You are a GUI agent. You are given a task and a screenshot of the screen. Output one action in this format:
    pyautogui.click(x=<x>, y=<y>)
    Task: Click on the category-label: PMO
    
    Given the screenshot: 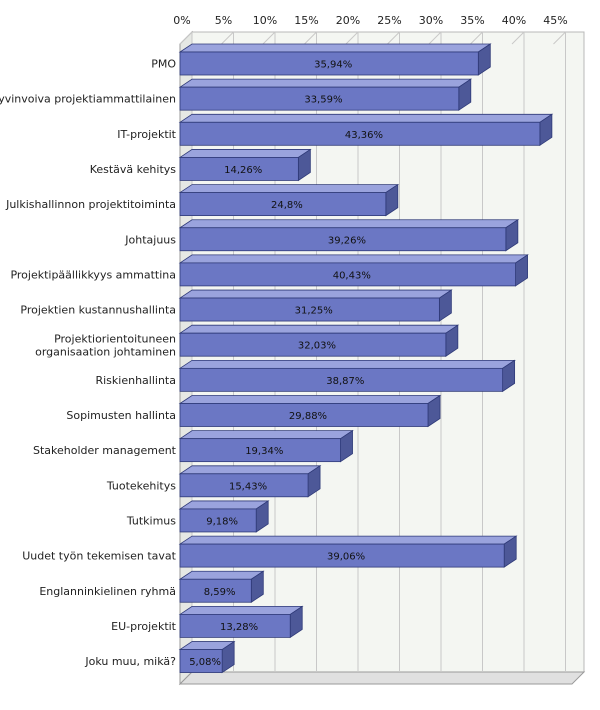 What is the action you would take?
    pyautogui.click(x=163, y=64)
    